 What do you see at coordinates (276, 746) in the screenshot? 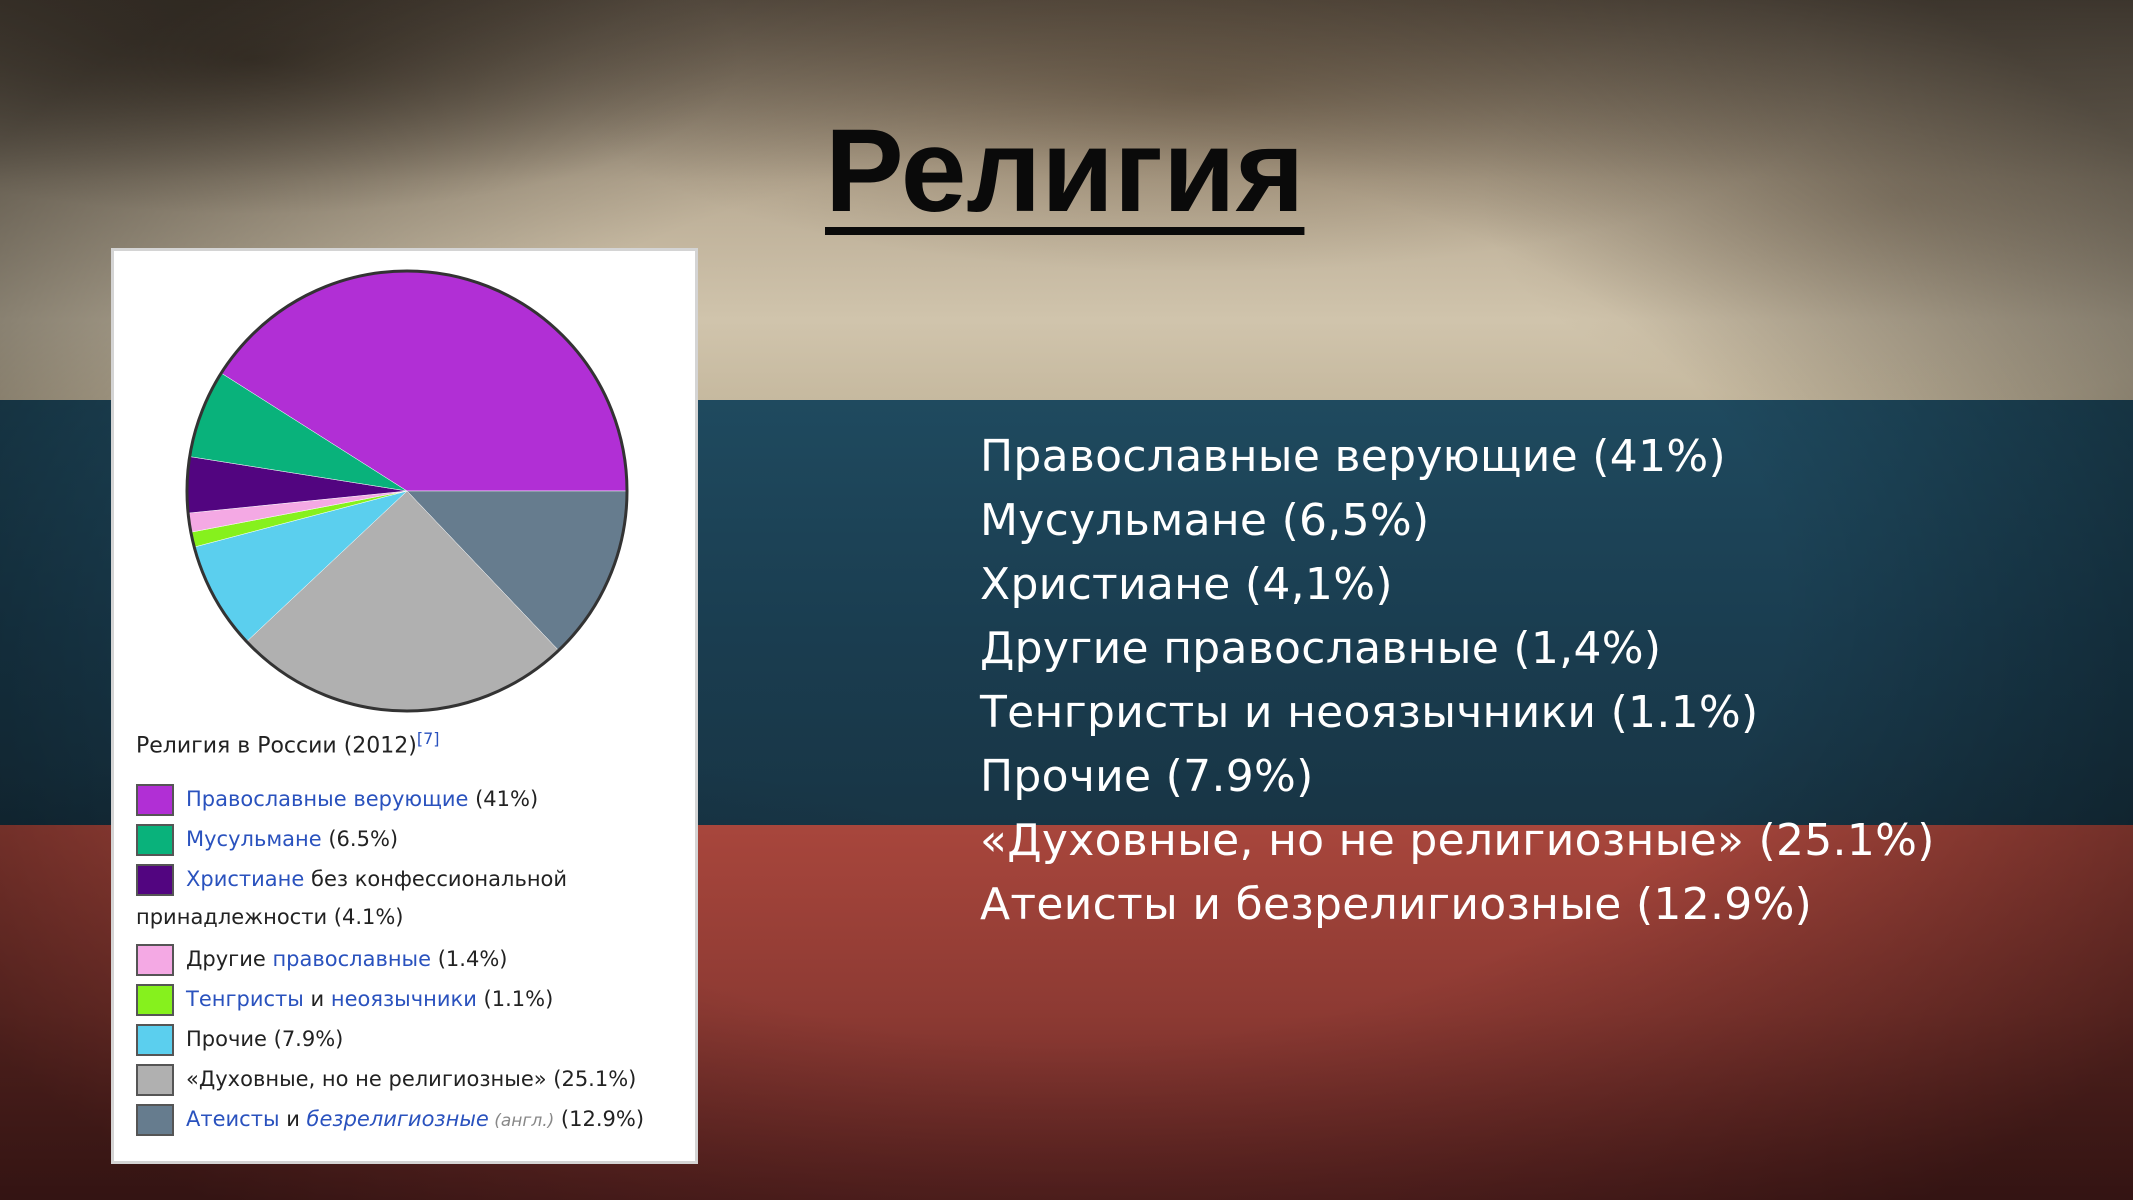
I see `chart-title: Религия в России (2012)` at bounding box center [276, 746].